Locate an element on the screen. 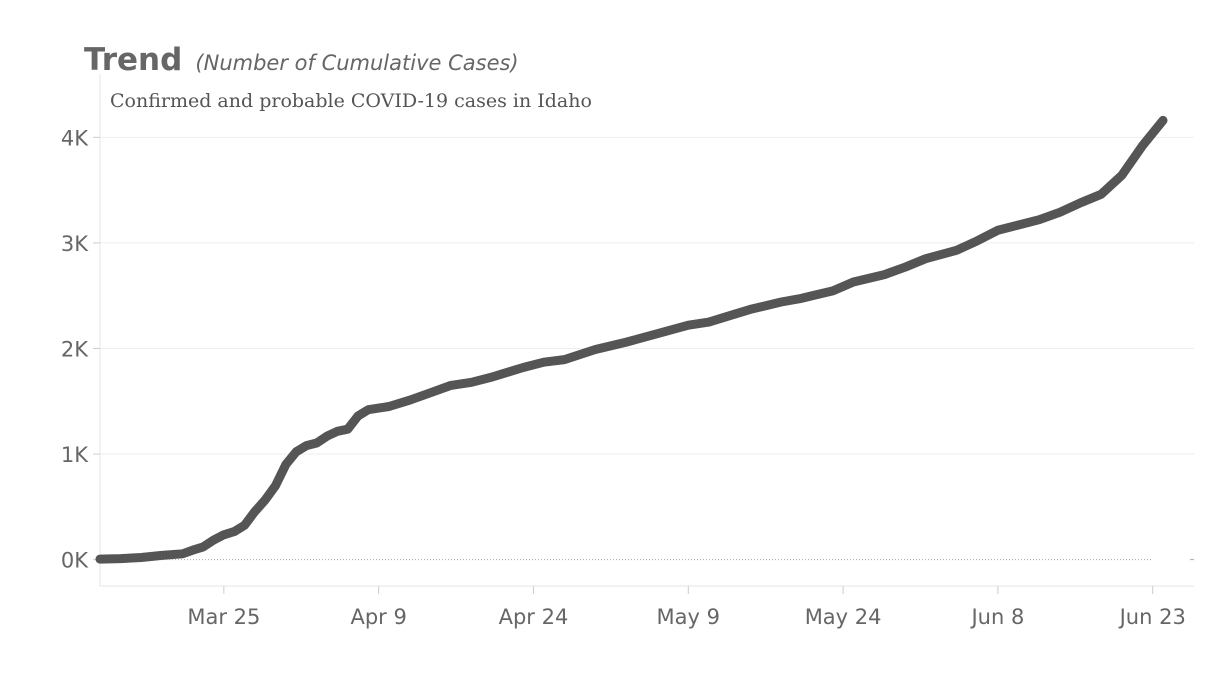 This screenshot has width=1212, height=683. y-tick-label: 4K is located at coordinates (75, 138).